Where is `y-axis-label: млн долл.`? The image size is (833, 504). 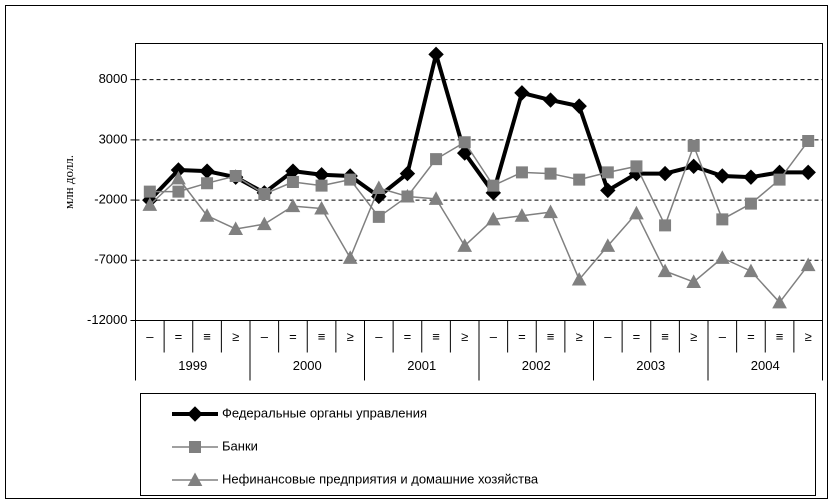 y-axis-label: млн долл. is located at coordinates (68, 182).